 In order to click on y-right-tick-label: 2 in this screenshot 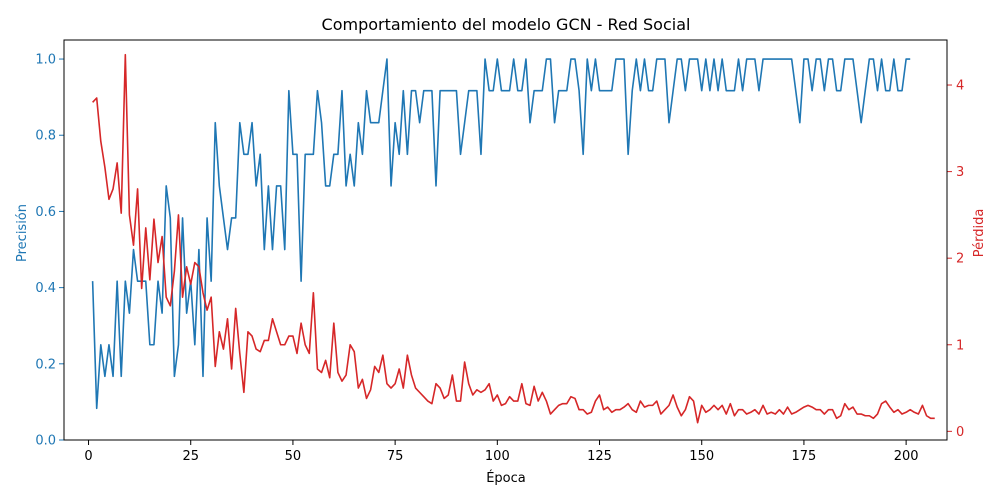, I will do `click(960, 259)`.